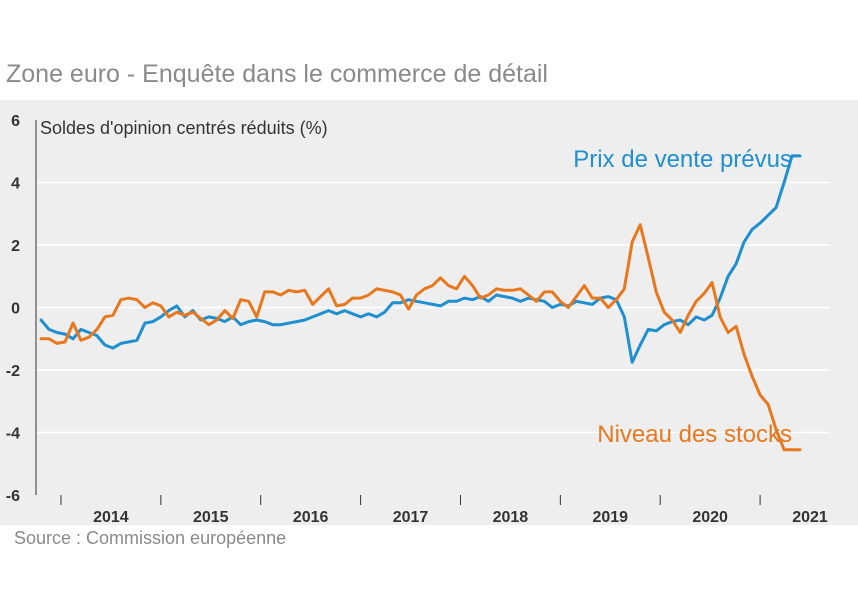 This screenshot has width=858, height=600. What do you see at coordinates (111, 517) in the screenshot?
I see `x-tick-label: 2014` at bounding box center [111, 517].